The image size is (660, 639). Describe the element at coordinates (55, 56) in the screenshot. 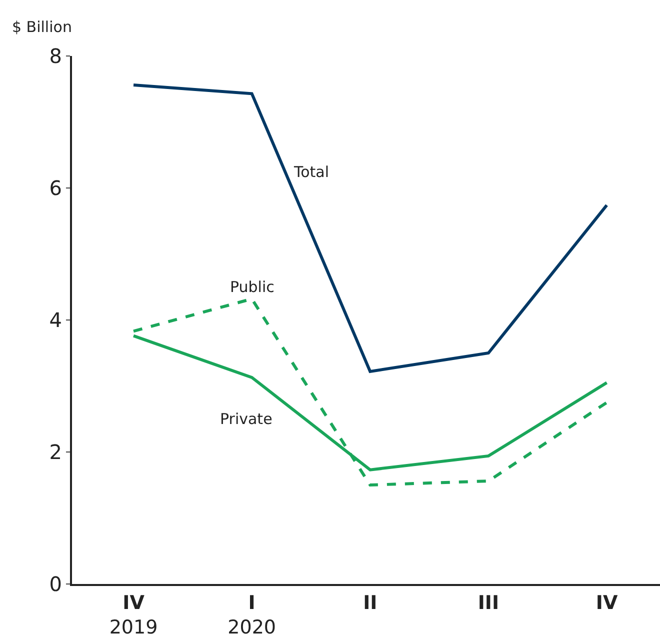

I see `y-tick-label: 8` at that location.